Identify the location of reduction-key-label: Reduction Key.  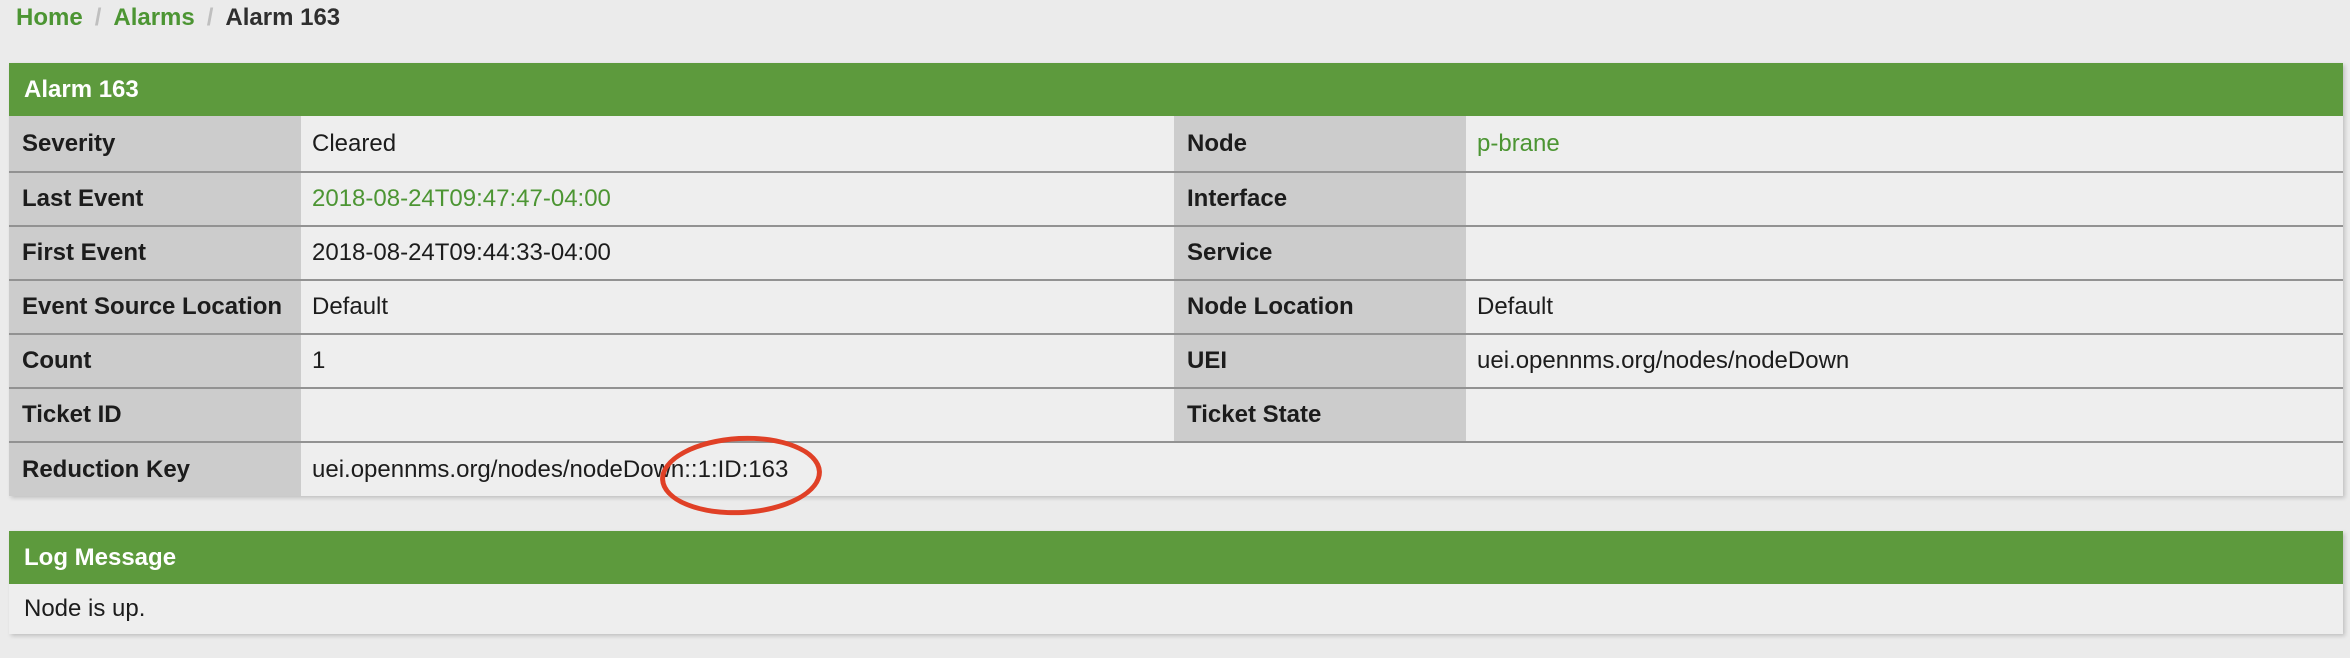
(155, 468).